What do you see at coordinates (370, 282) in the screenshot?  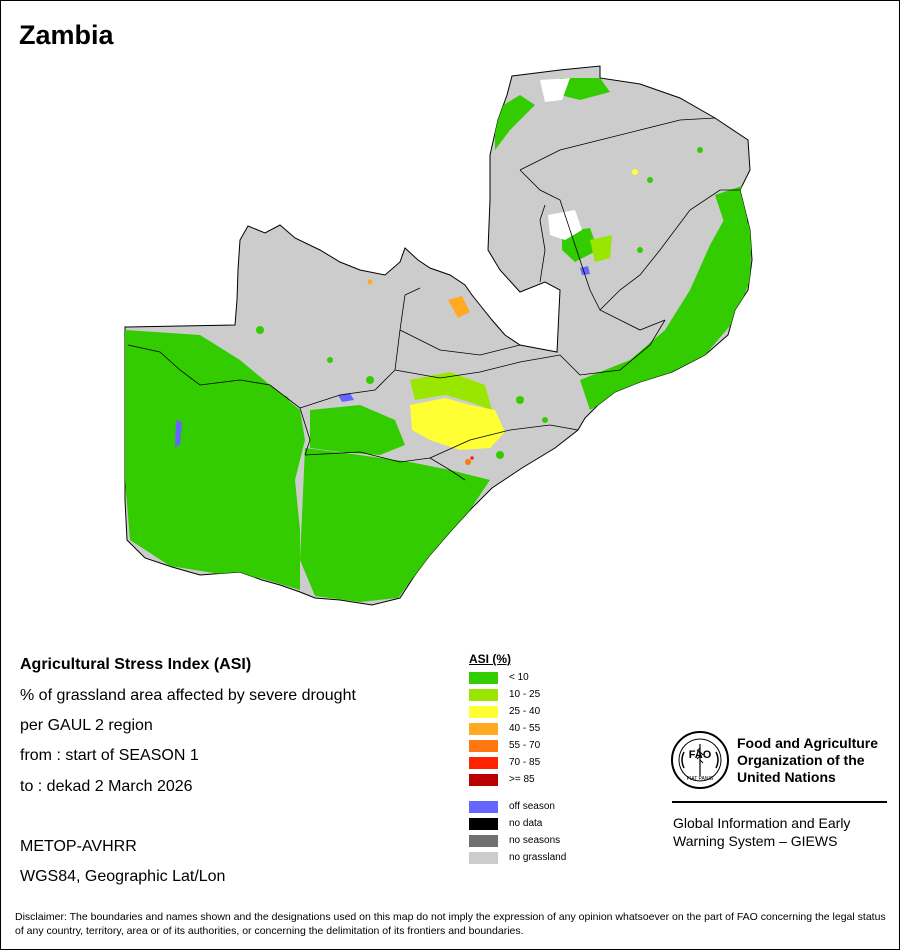 I see `asi-40-55-speck` at bounding box center [370, 282].